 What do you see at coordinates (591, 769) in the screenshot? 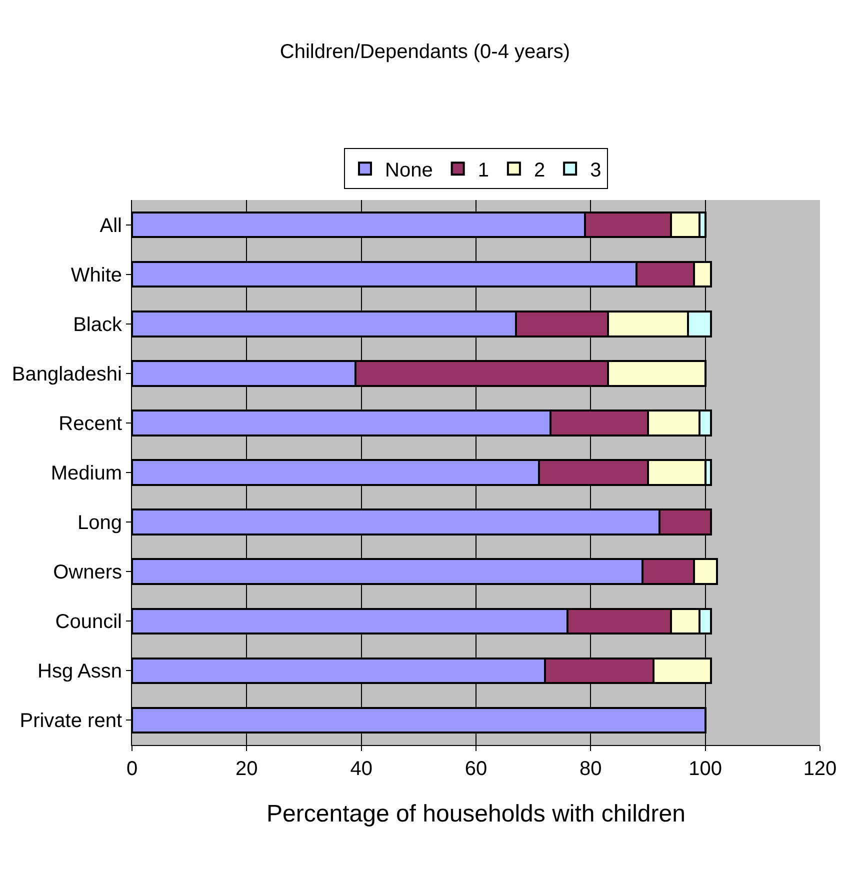
I see `x-tick-label: 80` at bounding box center [591, 769].